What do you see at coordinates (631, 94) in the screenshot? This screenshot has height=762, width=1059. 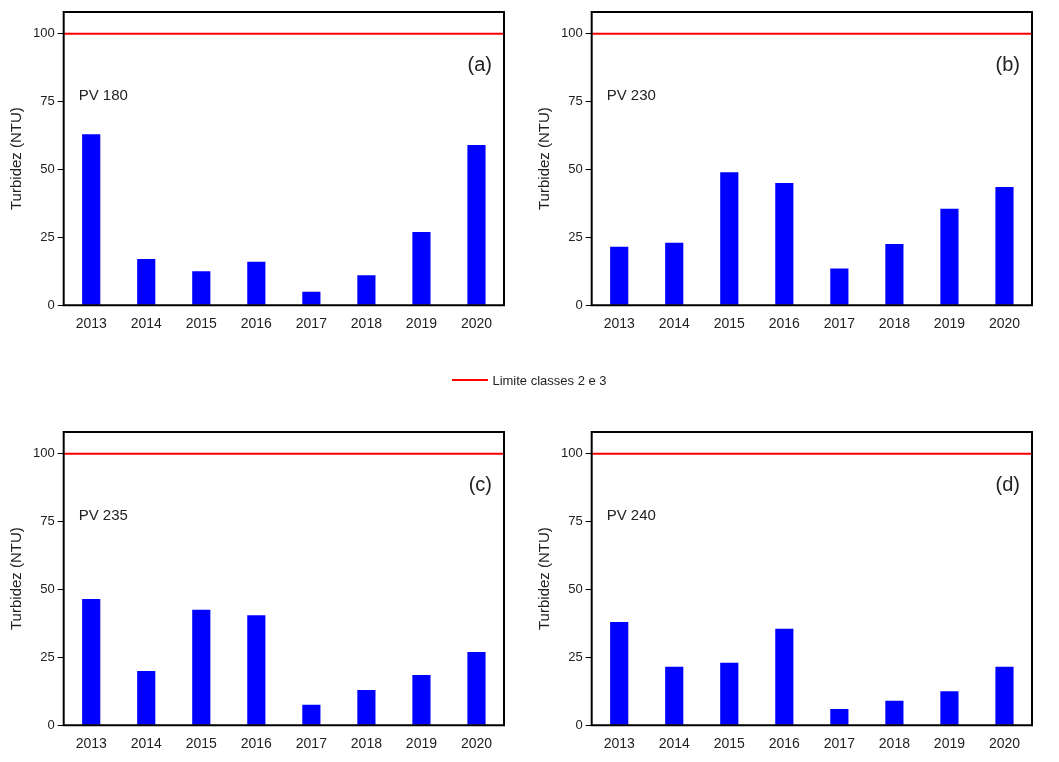 I see `annotation: PV 230` at bounding box center [631, 94].